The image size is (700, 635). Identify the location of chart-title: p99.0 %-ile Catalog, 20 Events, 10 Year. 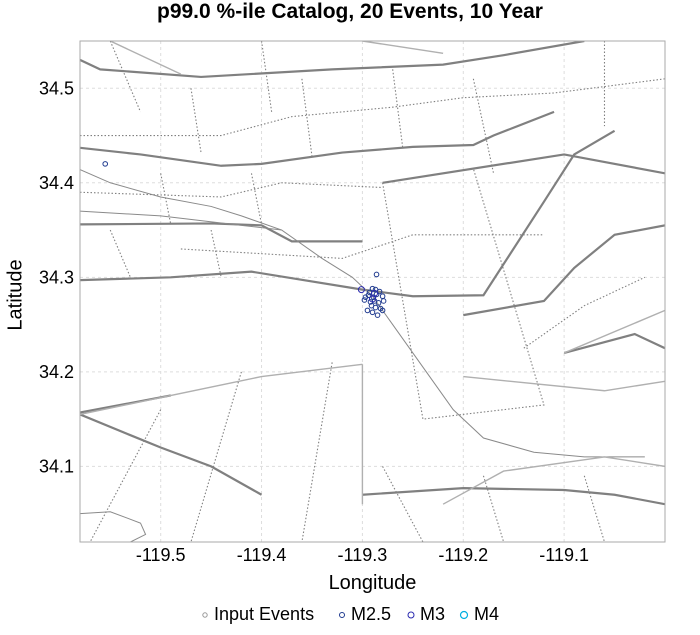
(350, 11).